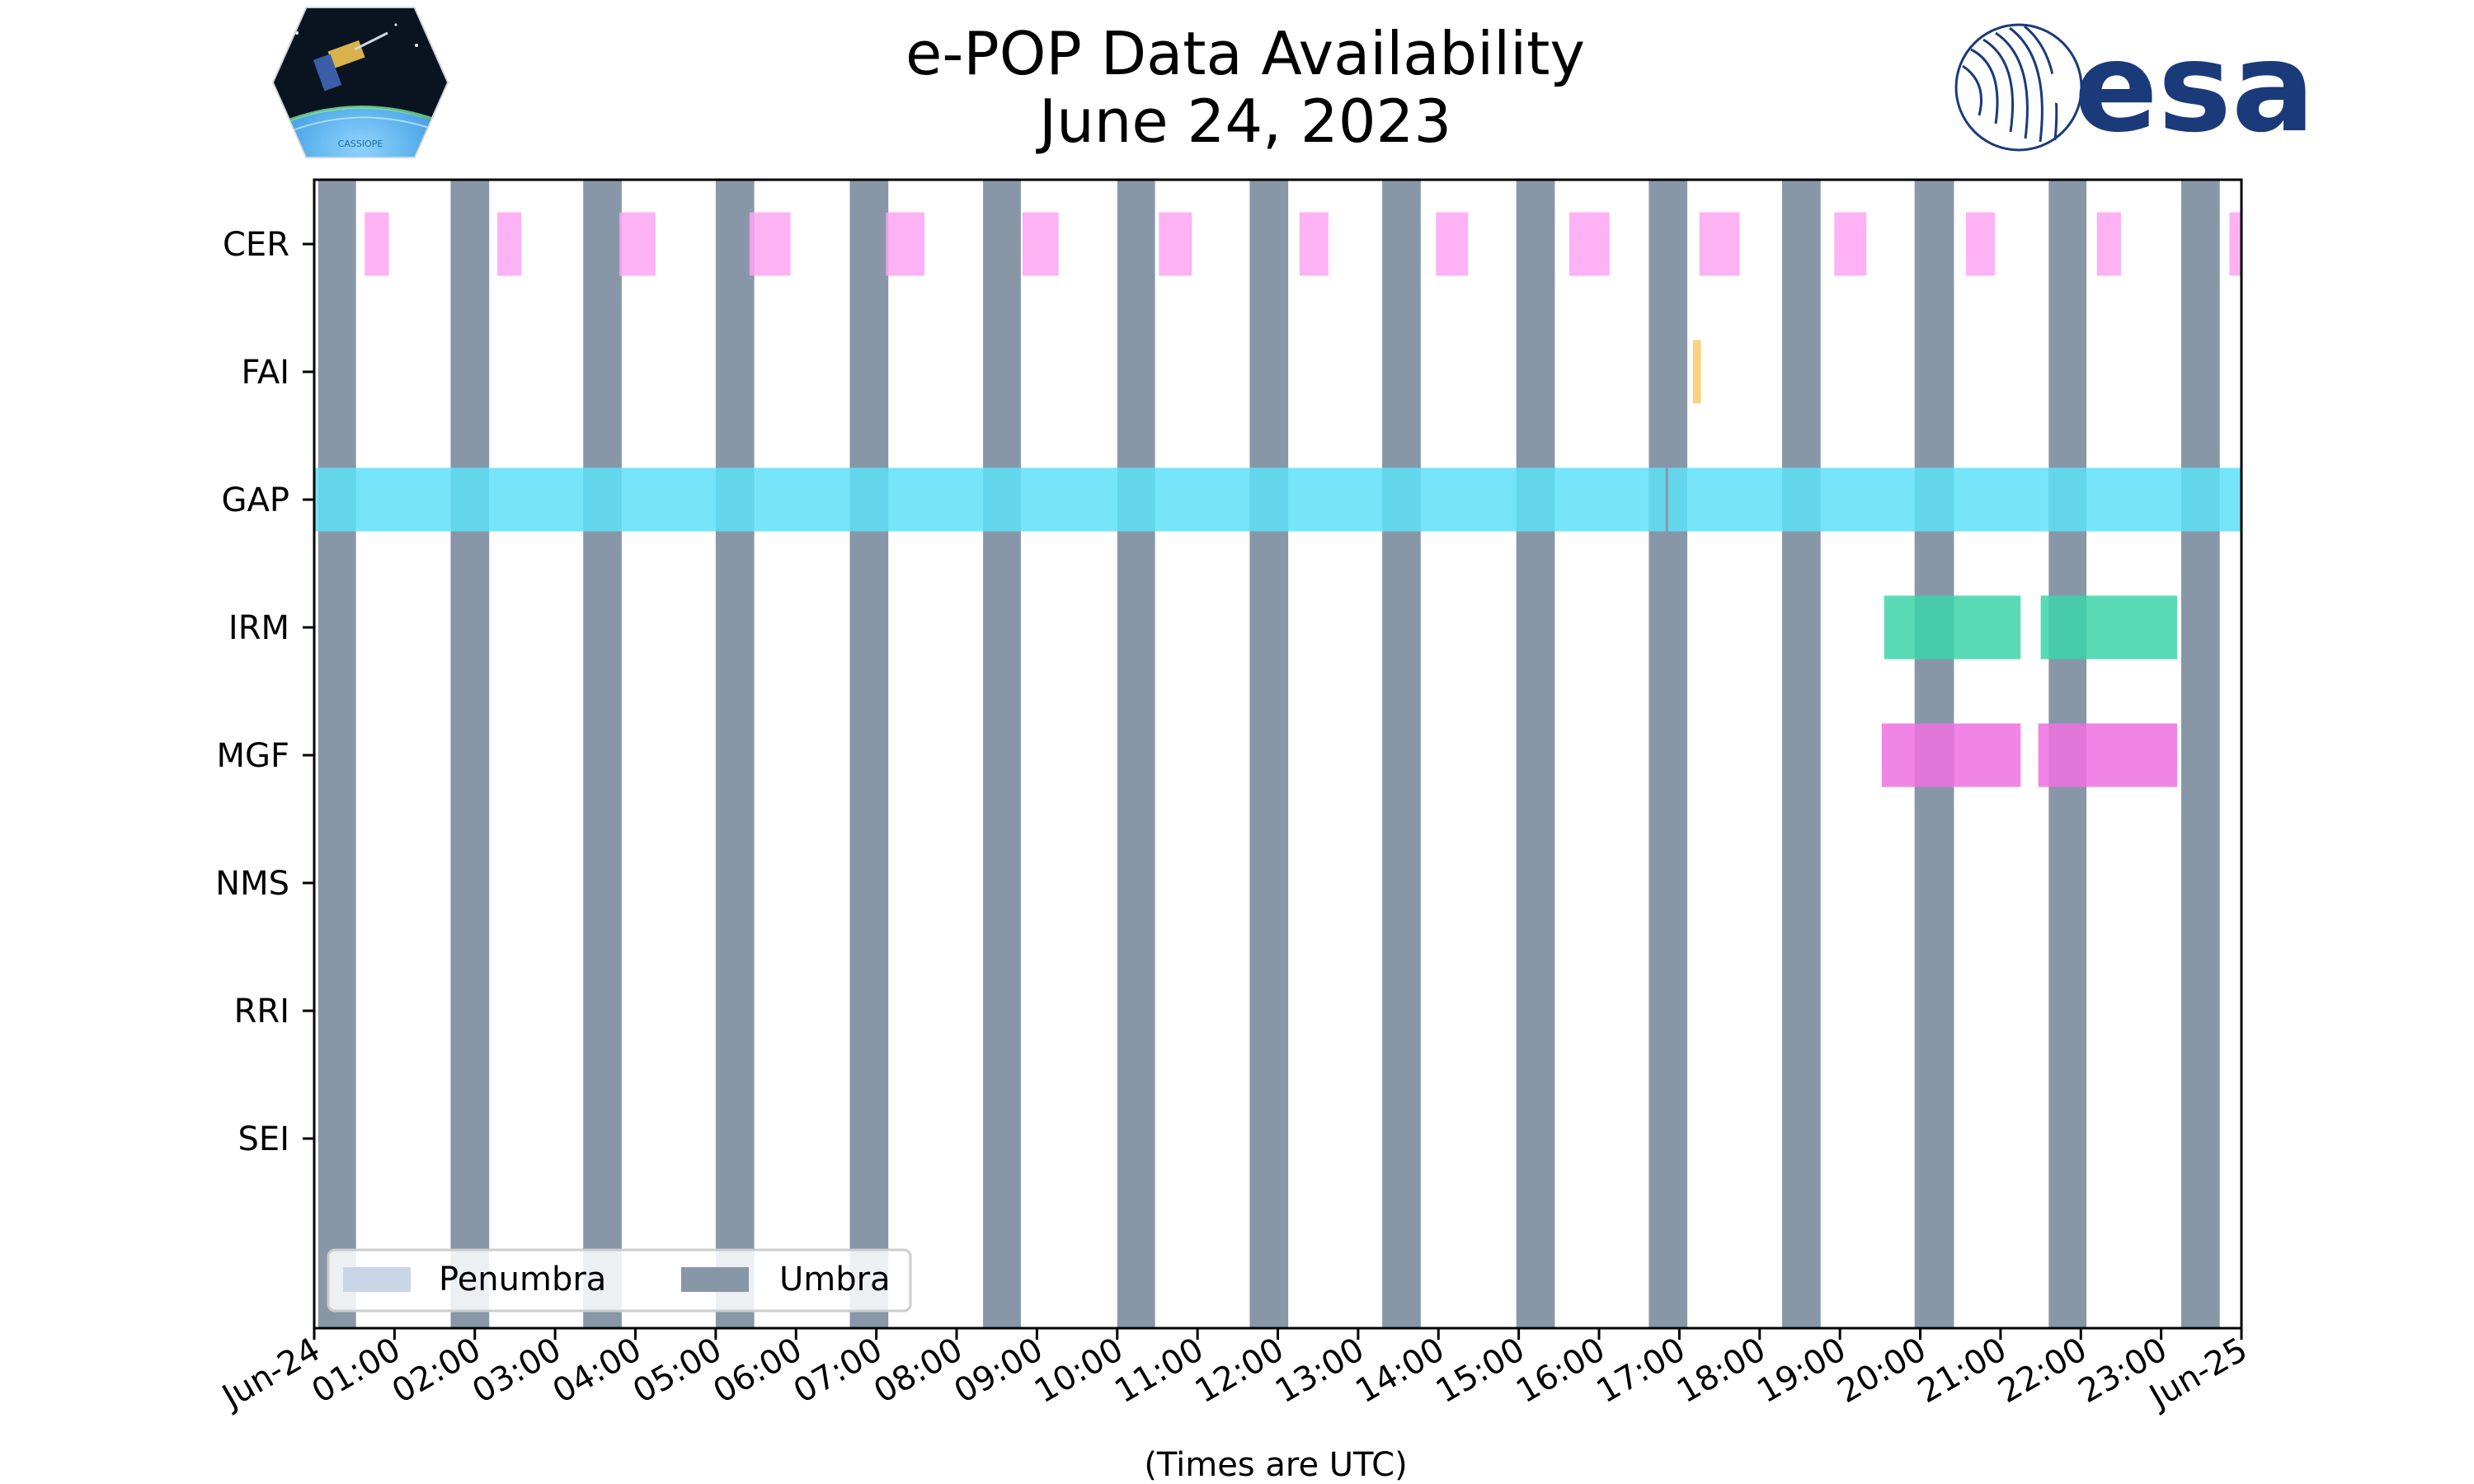 This screenshot has width=2474, height=1484. What do you see at coordinates (377, 1279) in the screenshot?
I see `legend-swatch-penumbra` at bounding box center [377, 1279].